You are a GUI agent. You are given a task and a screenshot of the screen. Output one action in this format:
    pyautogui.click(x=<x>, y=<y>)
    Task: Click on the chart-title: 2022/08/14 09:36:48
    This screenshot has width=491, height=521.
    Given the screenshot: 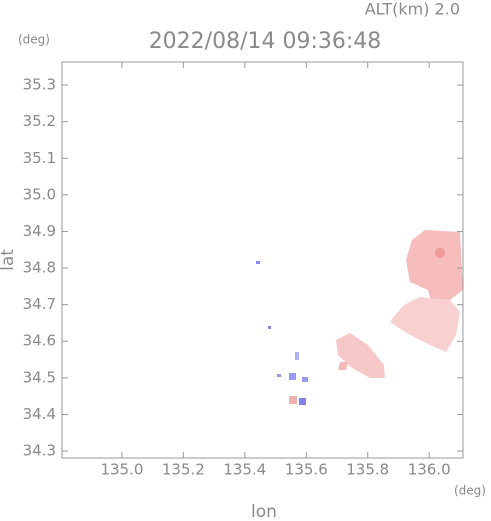 What is the action you would take?
    pyautogui.click(x=265, y=41)
    